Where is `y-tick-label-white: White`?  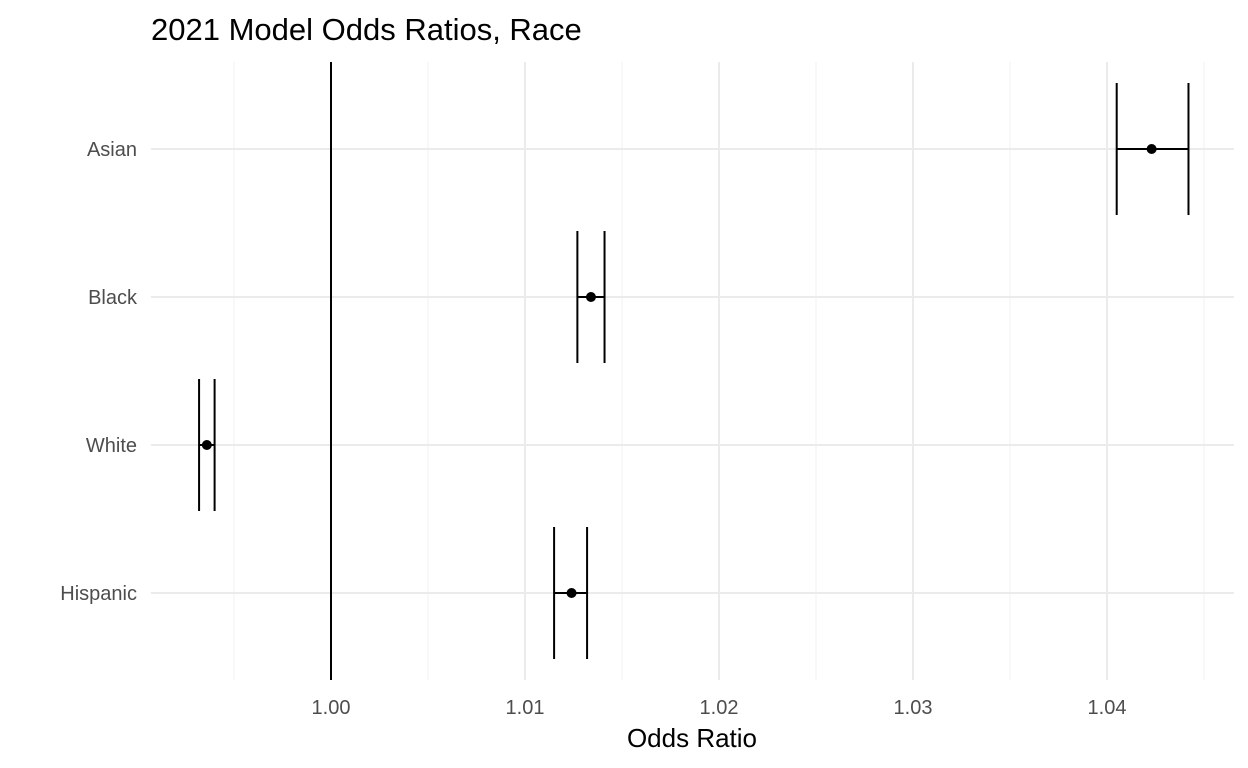 y-tick-label-white: White is located at coordinates (111, 446).